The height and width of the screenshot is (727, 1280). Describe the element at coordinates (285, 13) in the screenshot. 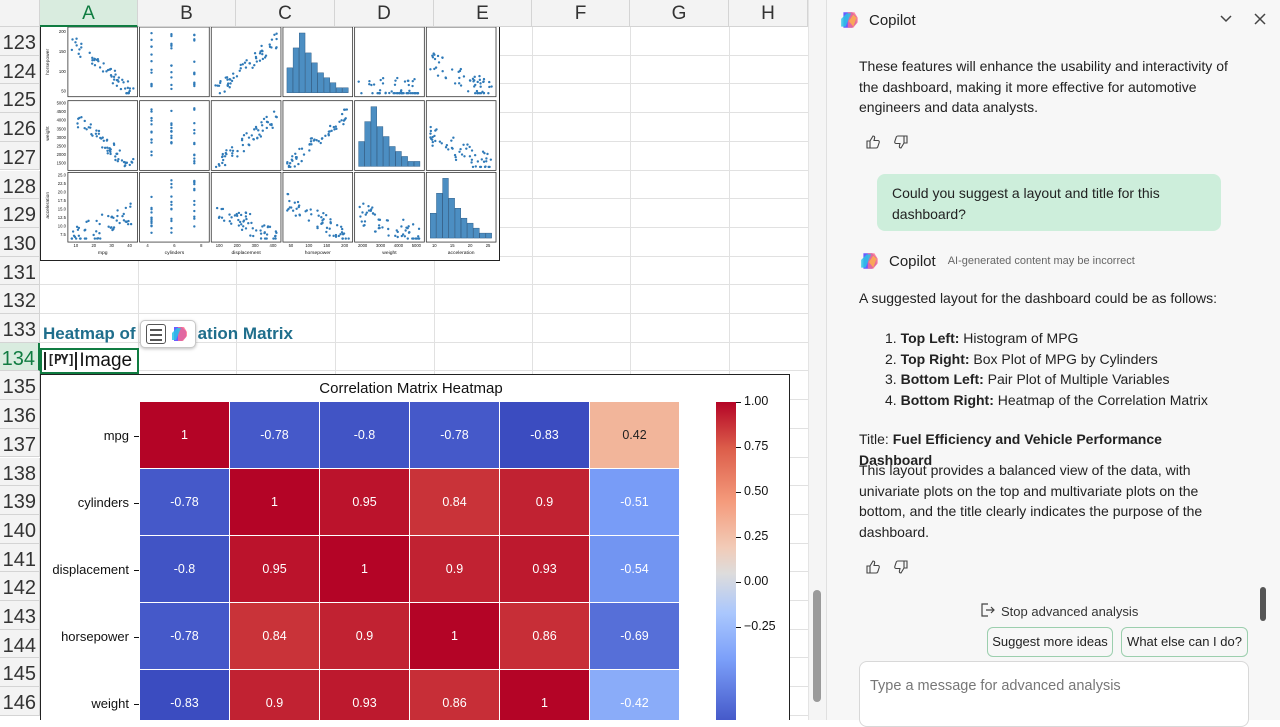

I see `column-header-c: C` at that location.